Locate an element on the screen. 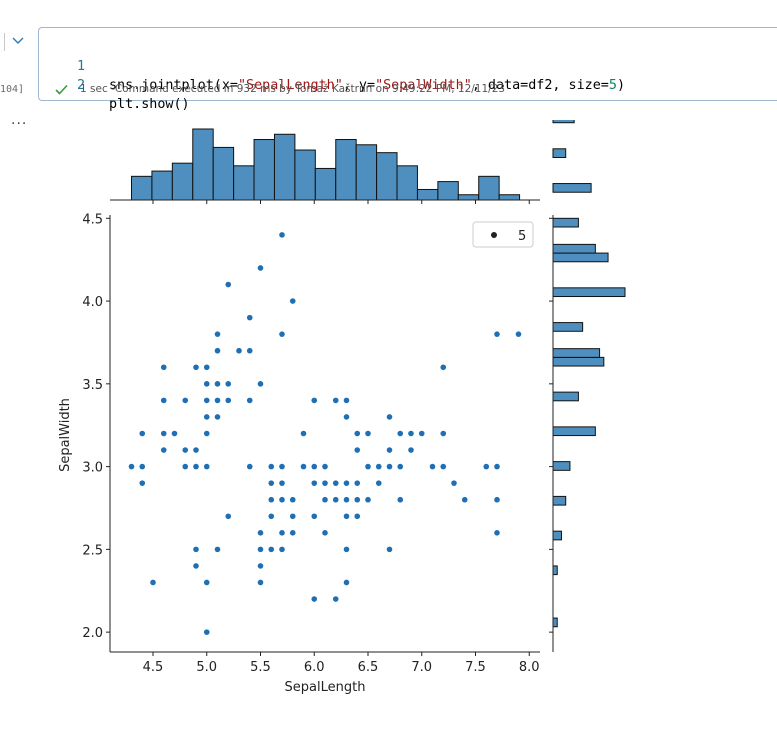  code-line: 2 plt.show() is located at coordinates (114, 84).